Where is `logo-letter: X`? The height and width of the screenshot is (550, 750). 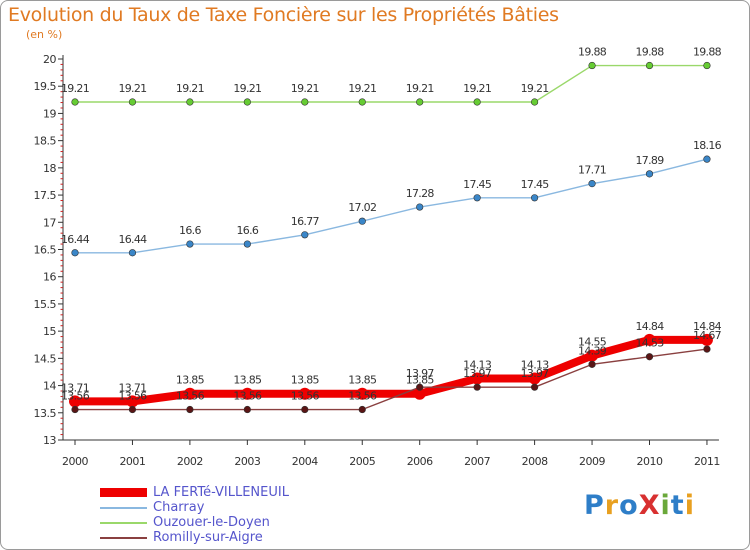
logo-letter: X is located at coordinates (649, 505).